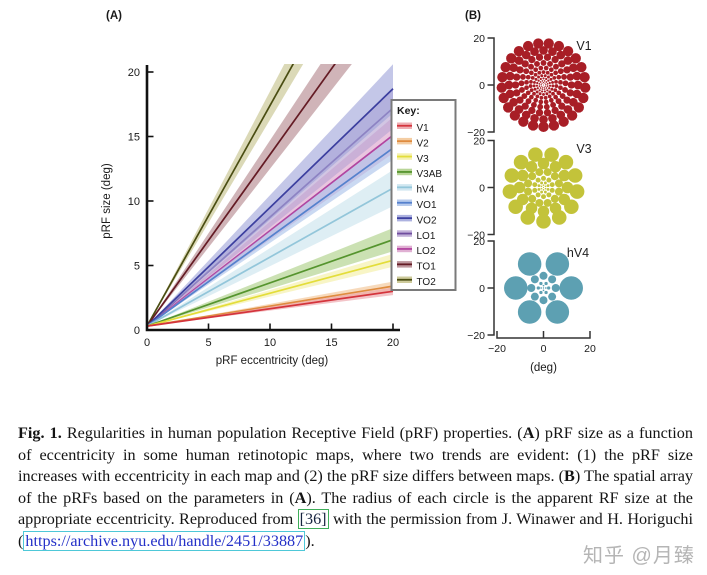 This screenshot has height=575, width=707. What do you see at coordinates (114, 16) in the screenshot?
I see `panel-a-label: (A)` at bounding box center [114, 16].